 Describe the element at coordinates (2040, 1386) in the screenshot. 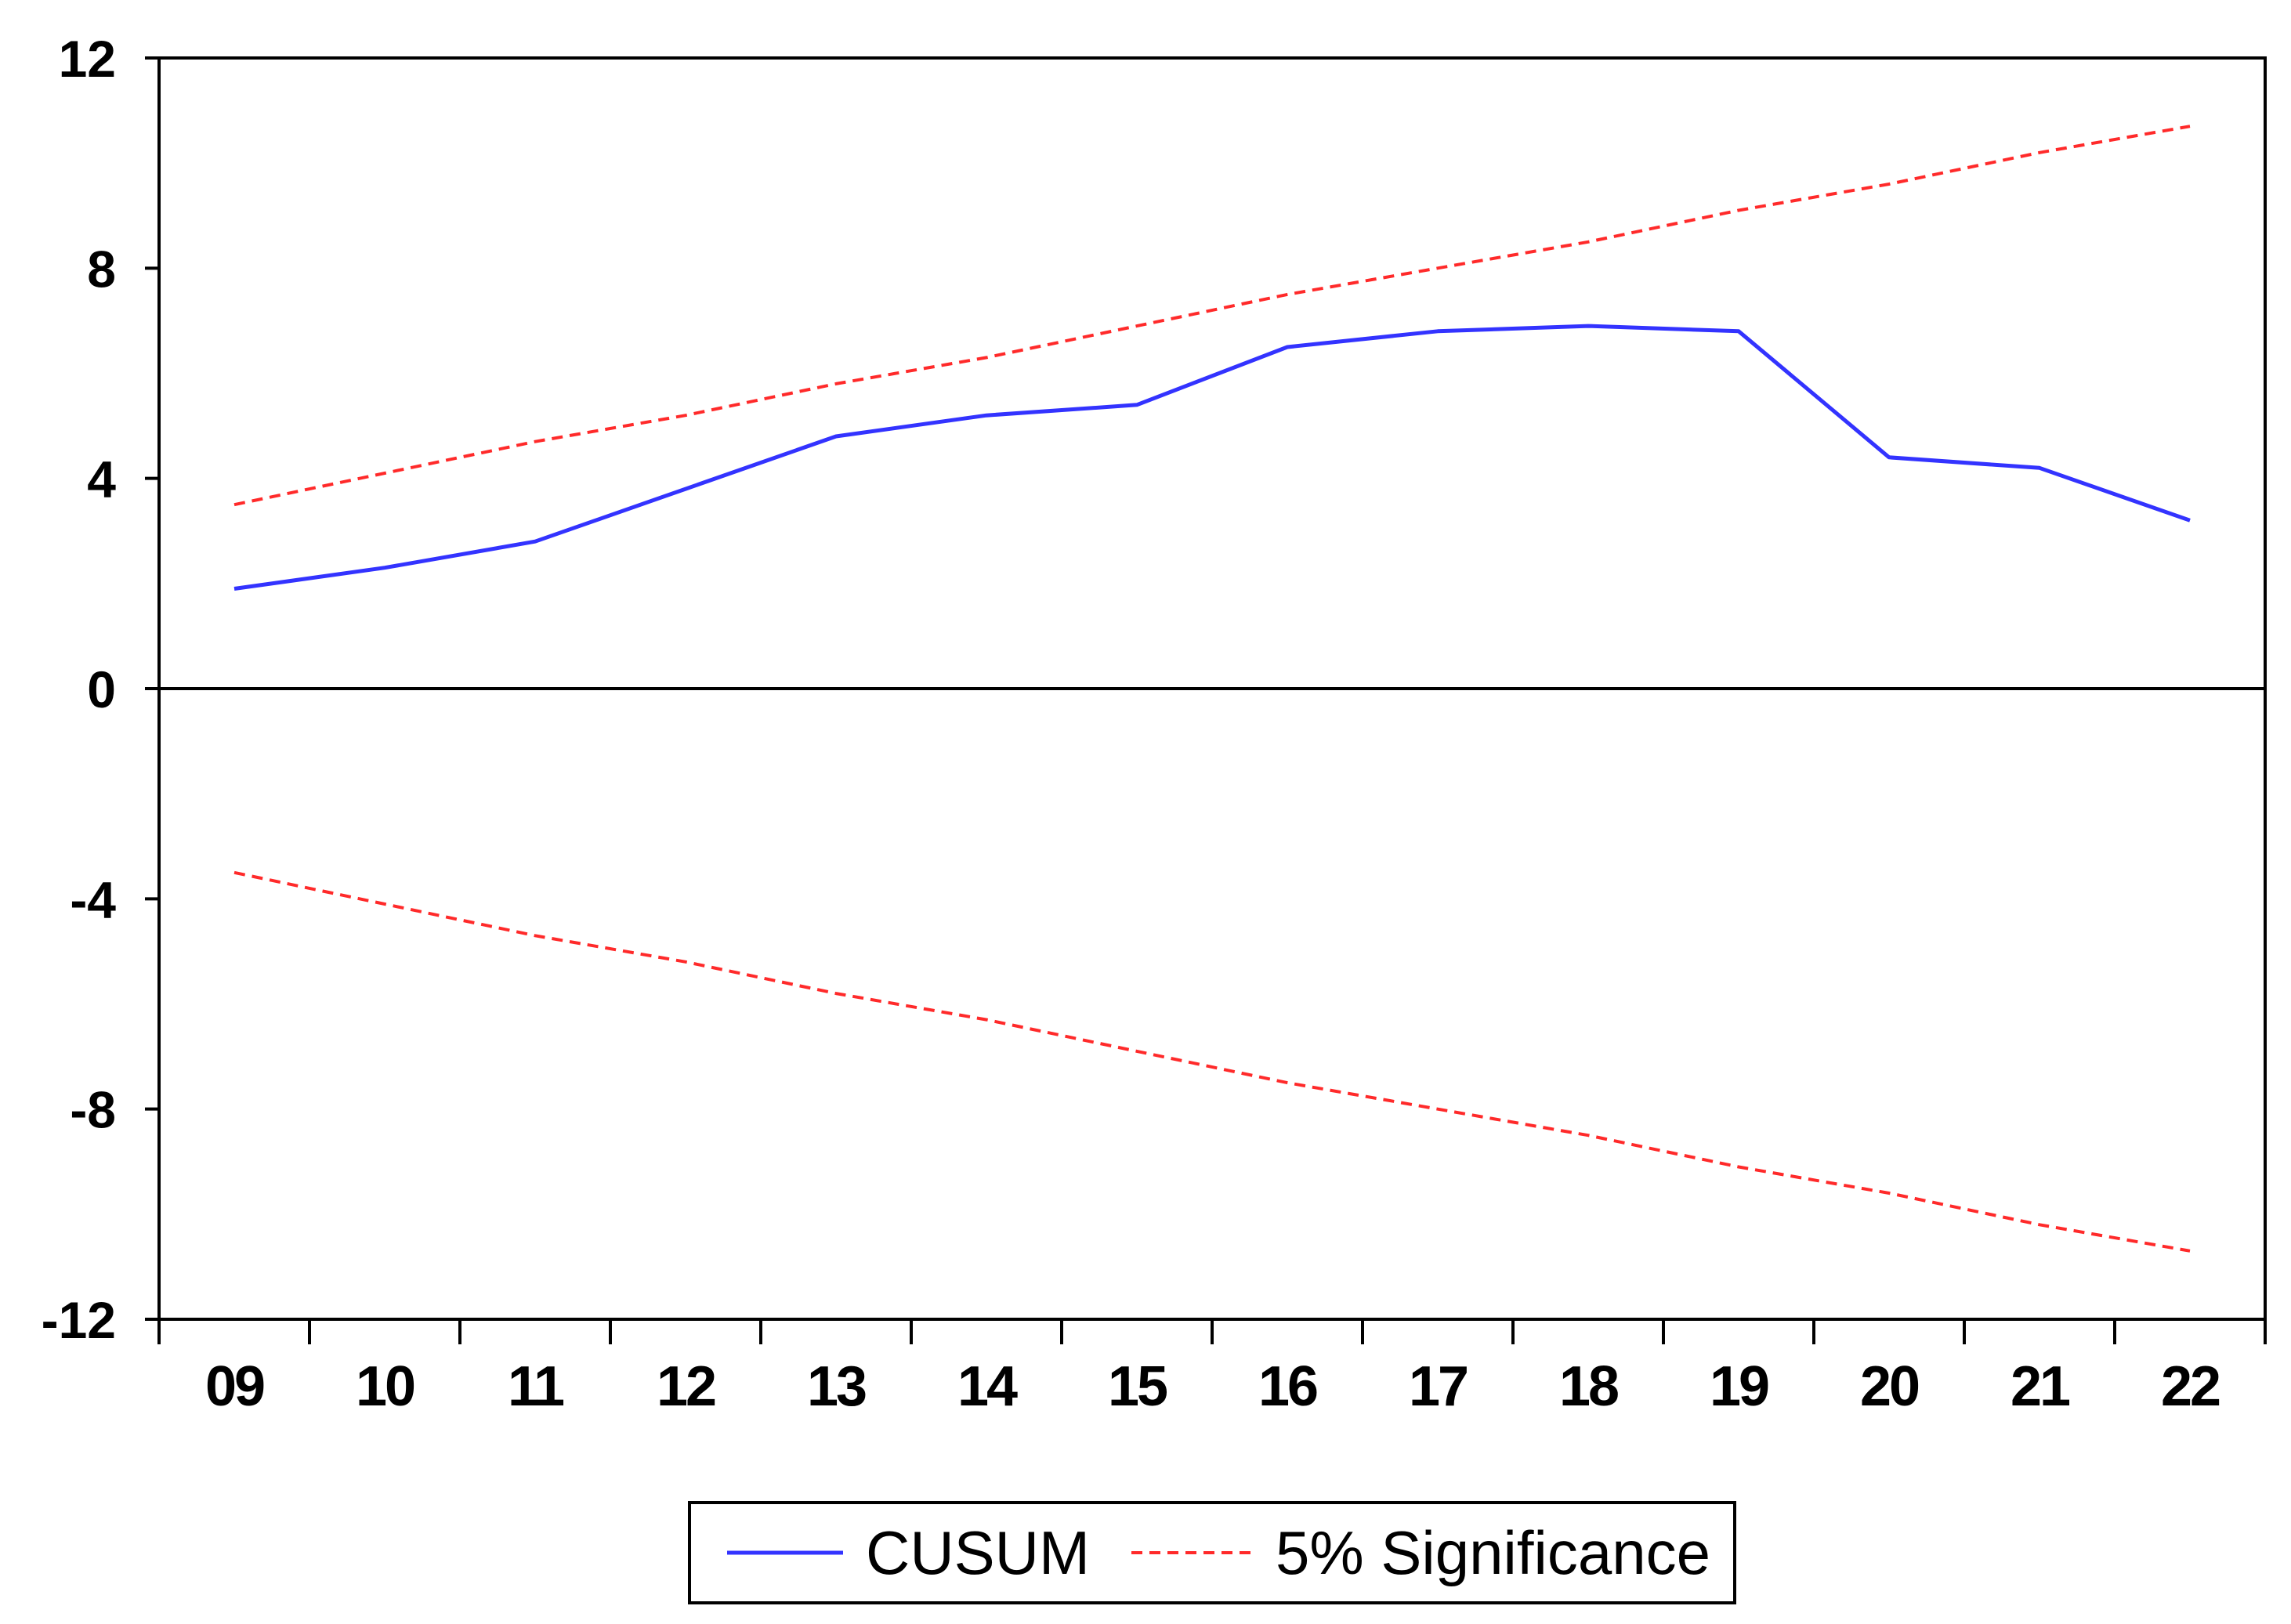

I see `x-tick-label: 21` at that location.